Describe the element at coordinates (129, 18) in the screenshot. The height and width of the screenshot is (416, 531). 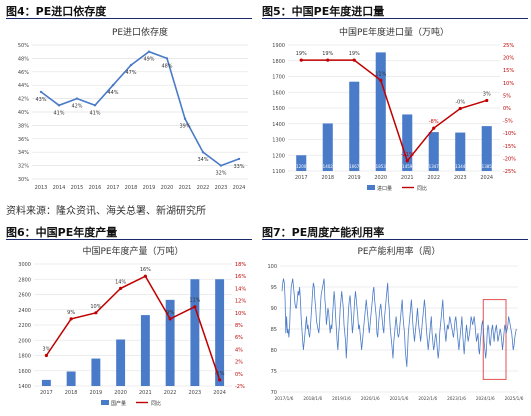
I see `fig4-title-rule` at that location.